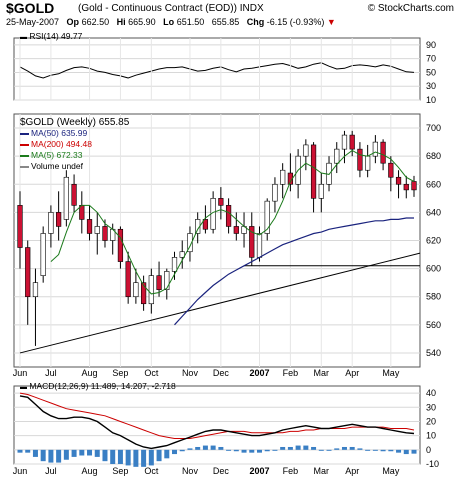 The height and width of the screenshot is (482, 460). I want to click on high-label: Hi, so click(121, 22).